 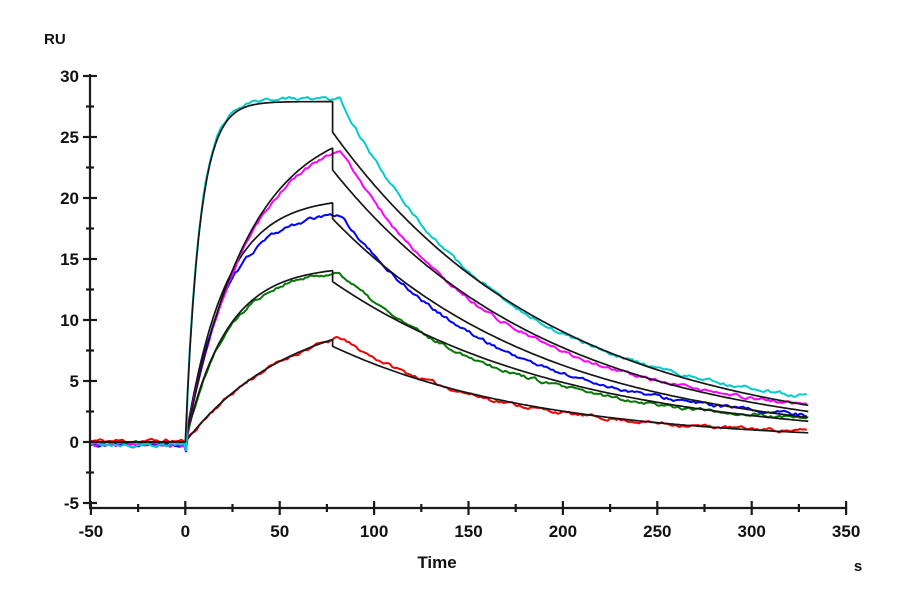 I want to click on fit-red-trace, so click(x=449, y=390).